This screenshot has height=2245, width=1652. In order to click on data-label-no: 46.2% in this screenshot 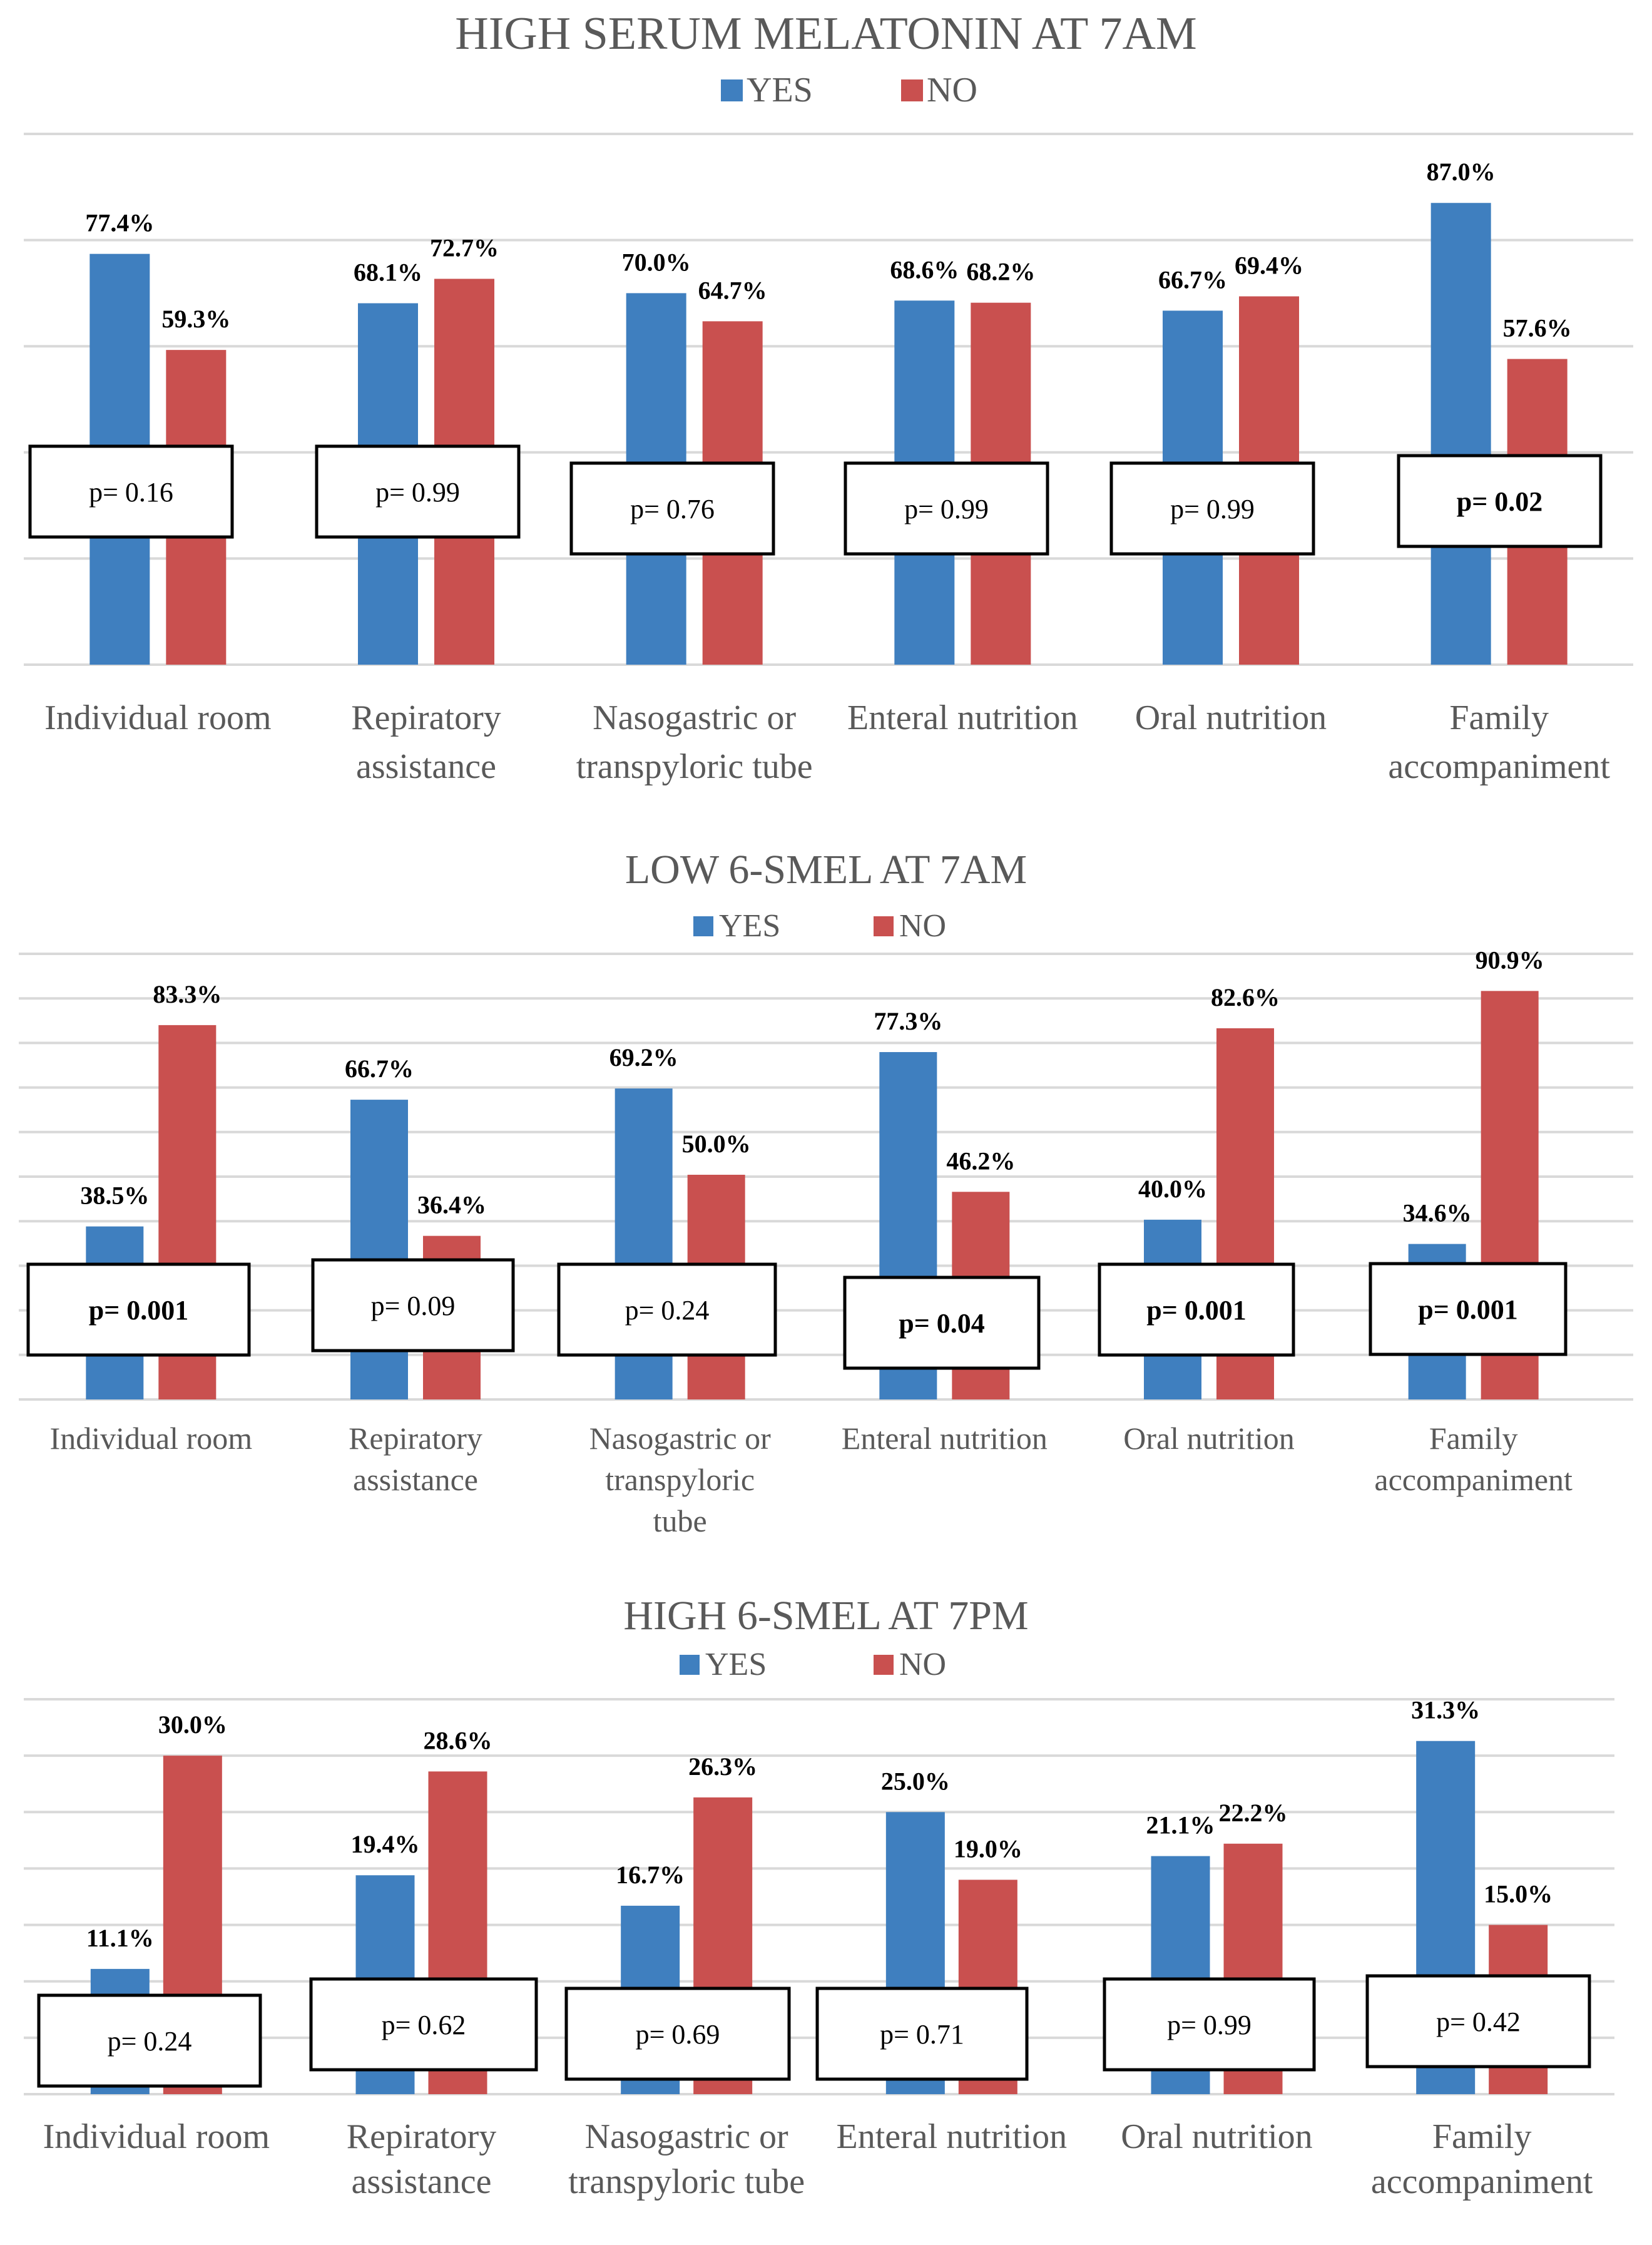, I will do `click(980, 1161)`.